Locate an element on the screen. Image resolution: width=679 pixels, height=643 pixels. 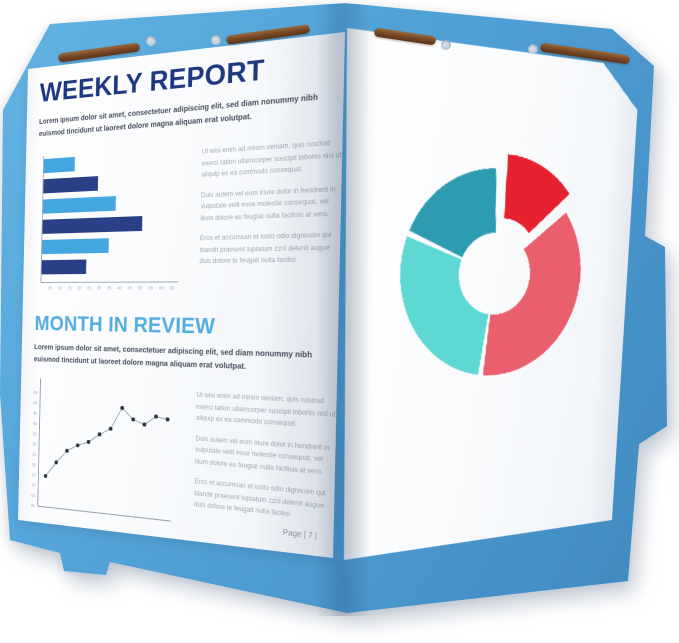
svg-text: 00 is located at coordinates (33, 506).